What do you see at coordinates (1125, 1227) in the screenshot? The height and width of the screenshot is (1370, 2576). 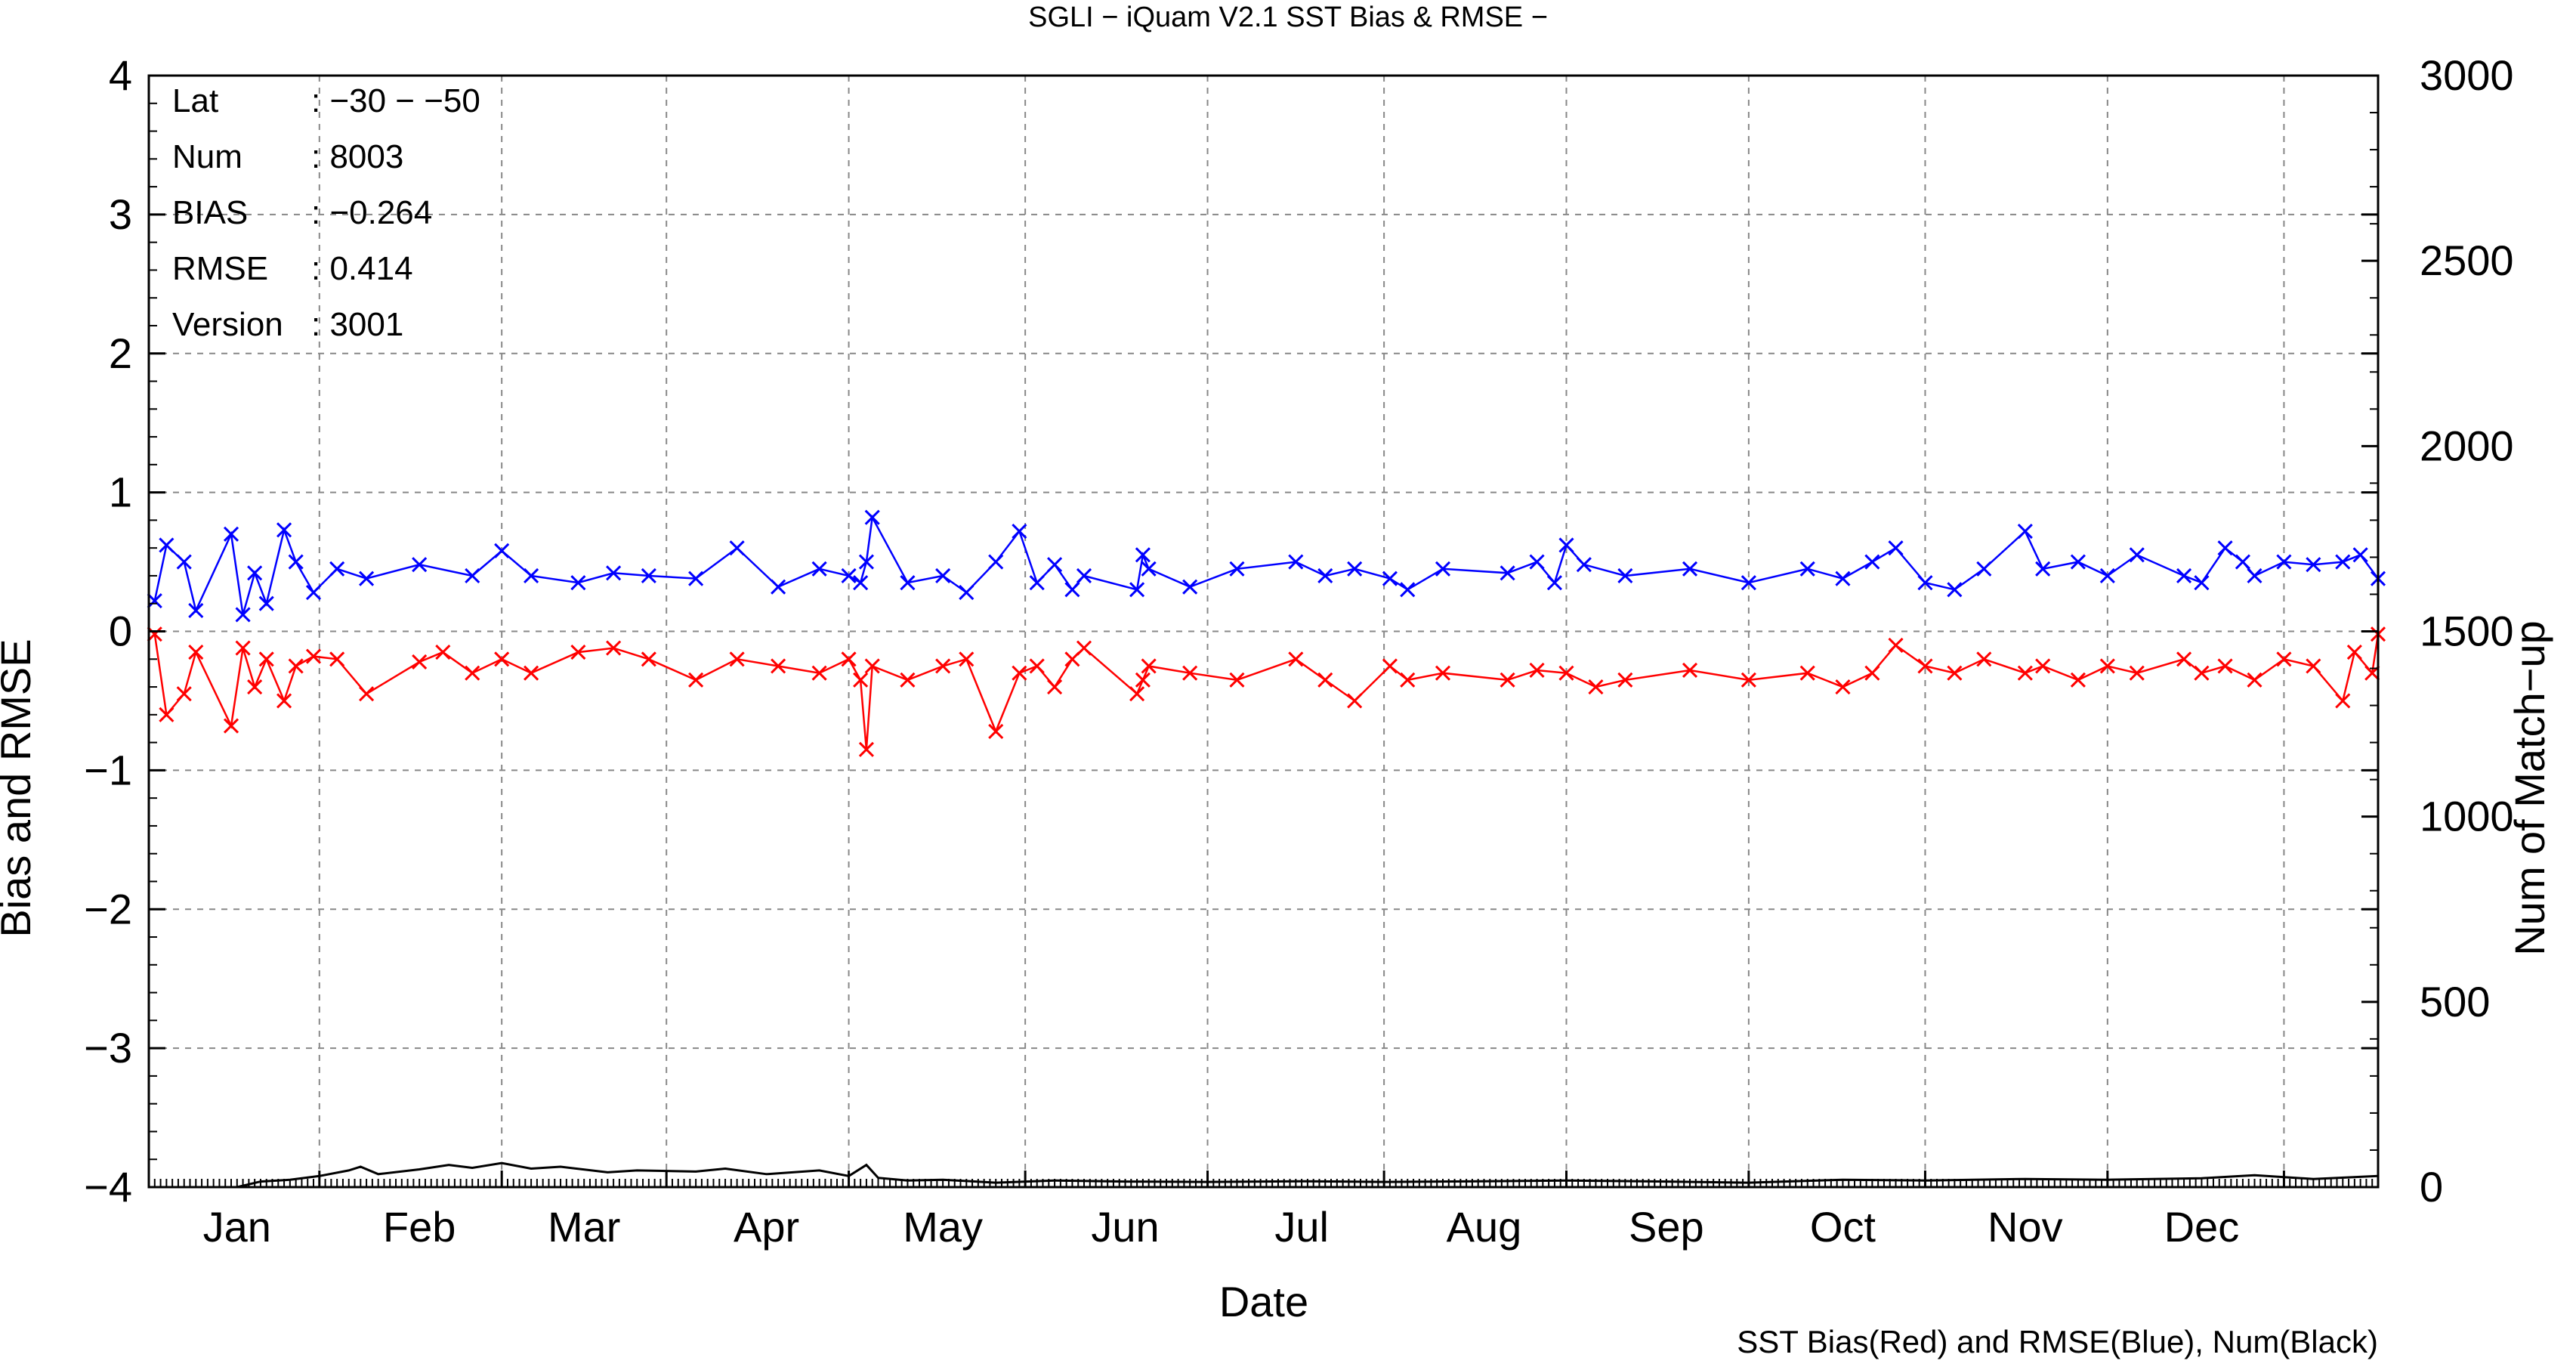 I see `x-tick-label: Jun` at bounding box center [1125, 1227].